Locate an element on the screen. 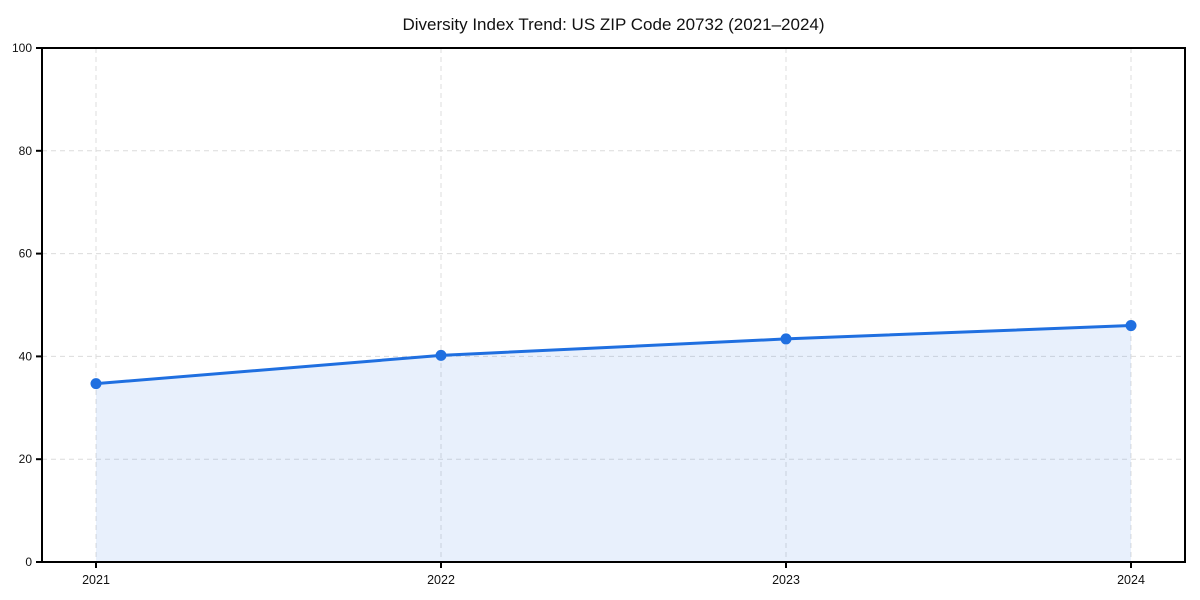 The image size is (1200, 600). data-point-2023 is located at coordinates (786, 339).